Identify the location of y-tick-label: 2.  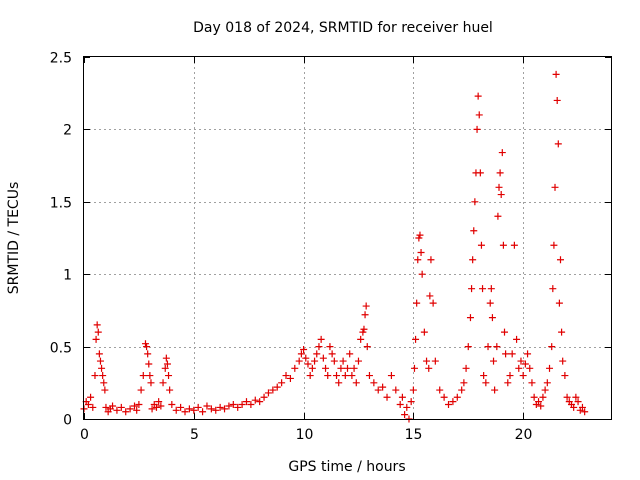
(67, 131).